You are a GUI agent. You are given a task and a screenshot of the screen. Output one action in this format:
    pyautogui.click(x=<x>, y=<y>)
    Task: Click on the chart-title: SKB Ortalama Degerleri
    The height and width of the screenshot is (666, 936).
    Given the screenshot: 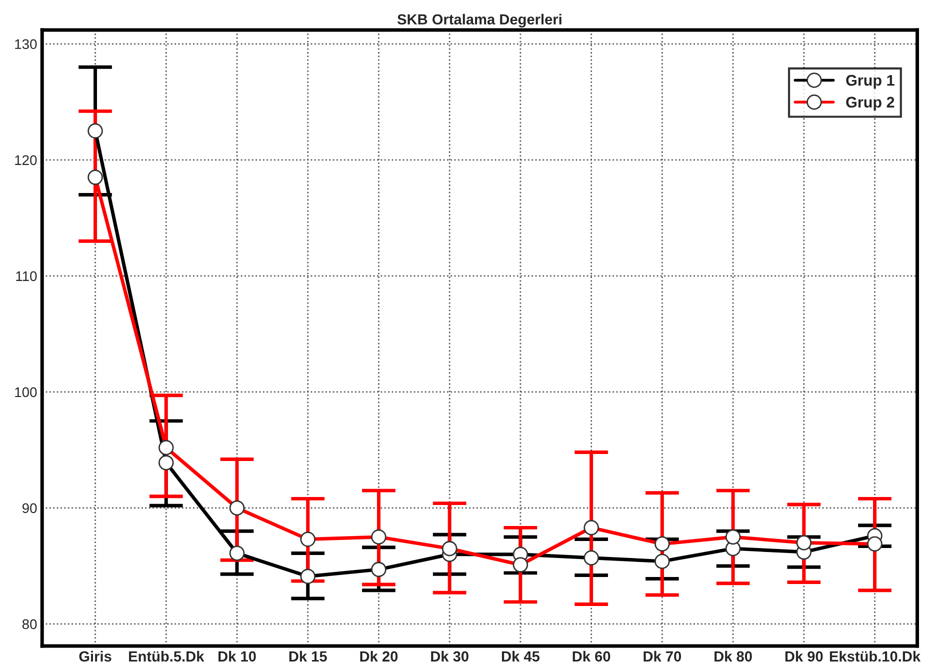 What is the action you would take?
    pyautogui.click(x=479, y=21)
    